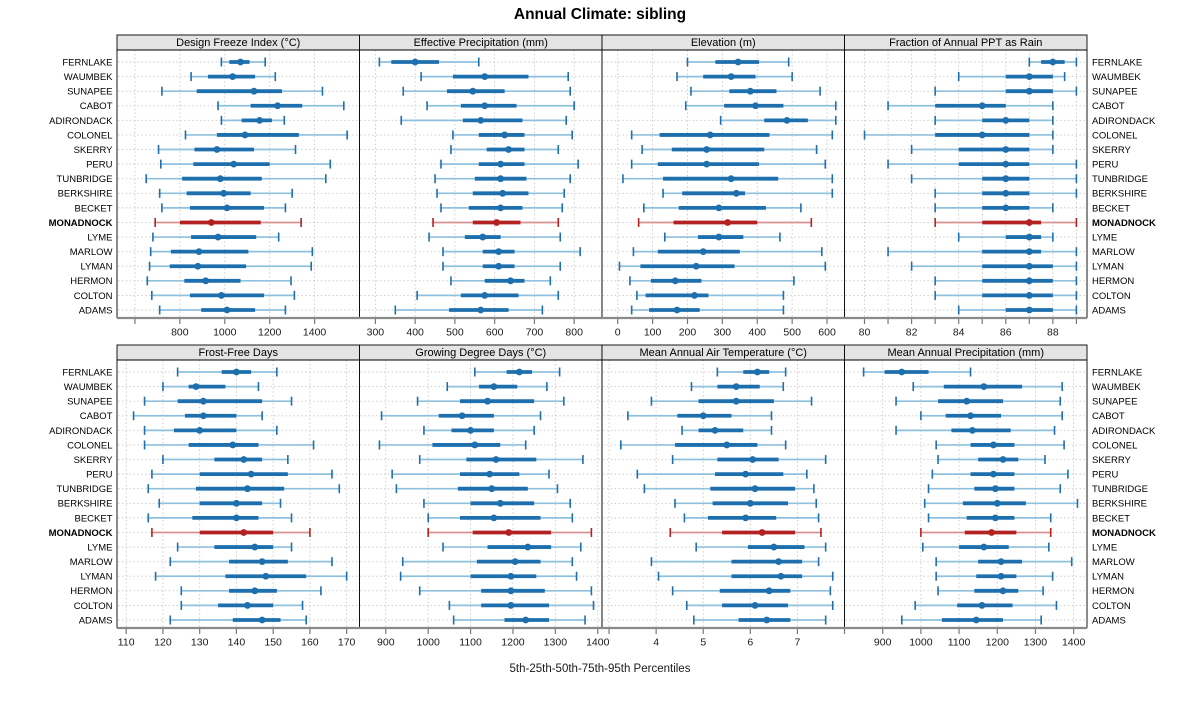  I want to click on row-label-left: BERKSHIRE, so click(85, 194).